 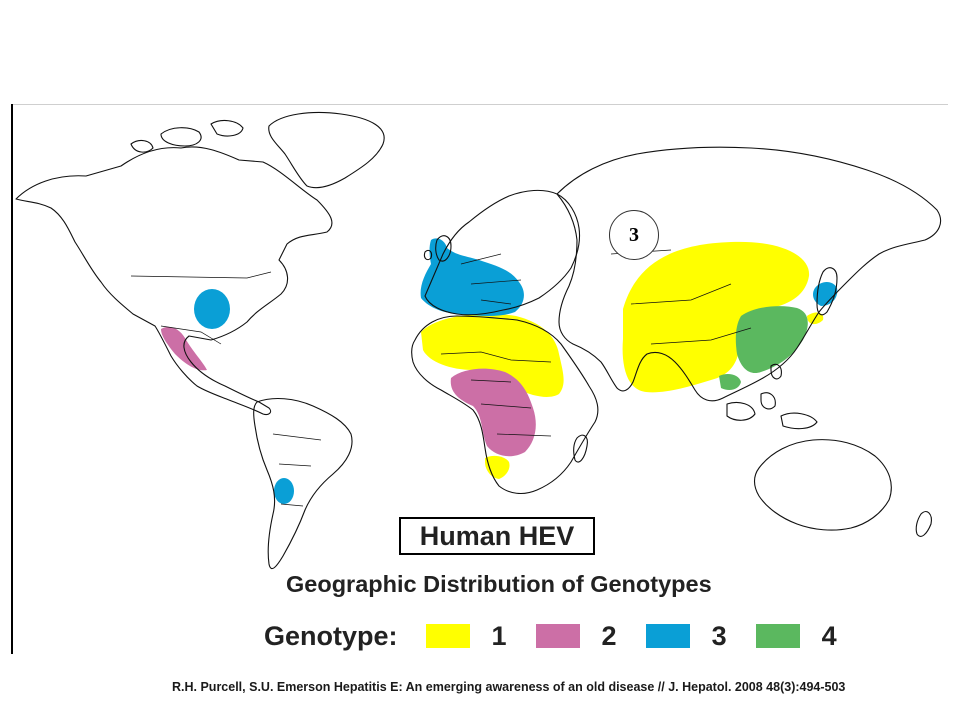 I want to click on legend-label-genotype-2: 2, so click(x=609, y=635).